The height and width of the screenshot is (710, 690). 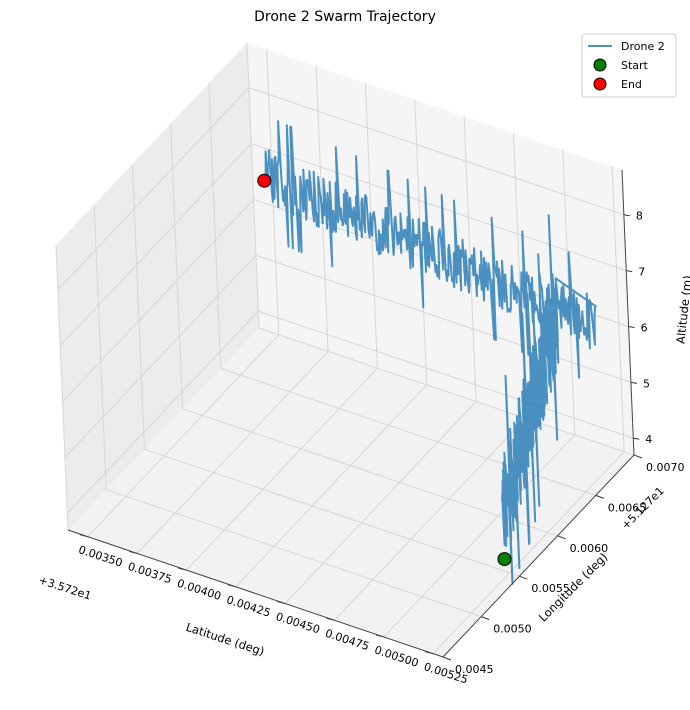 I want to click on y-axis-line, so click(x=538, y=556).